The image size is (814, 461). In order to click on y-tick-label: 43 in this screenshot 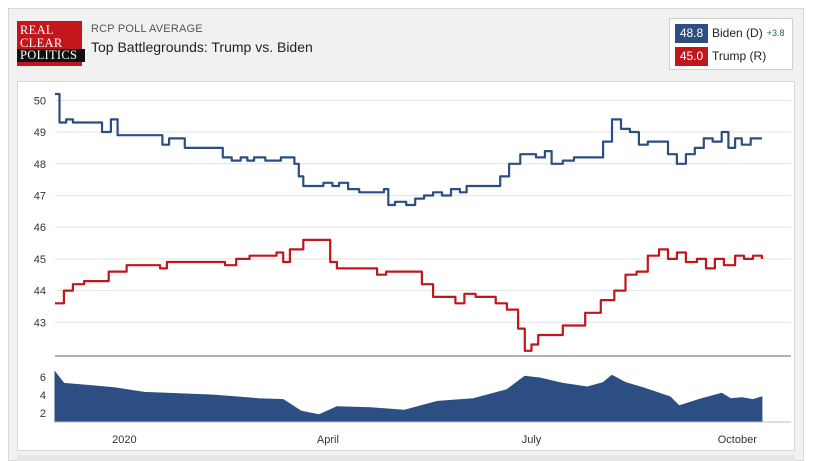, I will do `click(40, 323)`.